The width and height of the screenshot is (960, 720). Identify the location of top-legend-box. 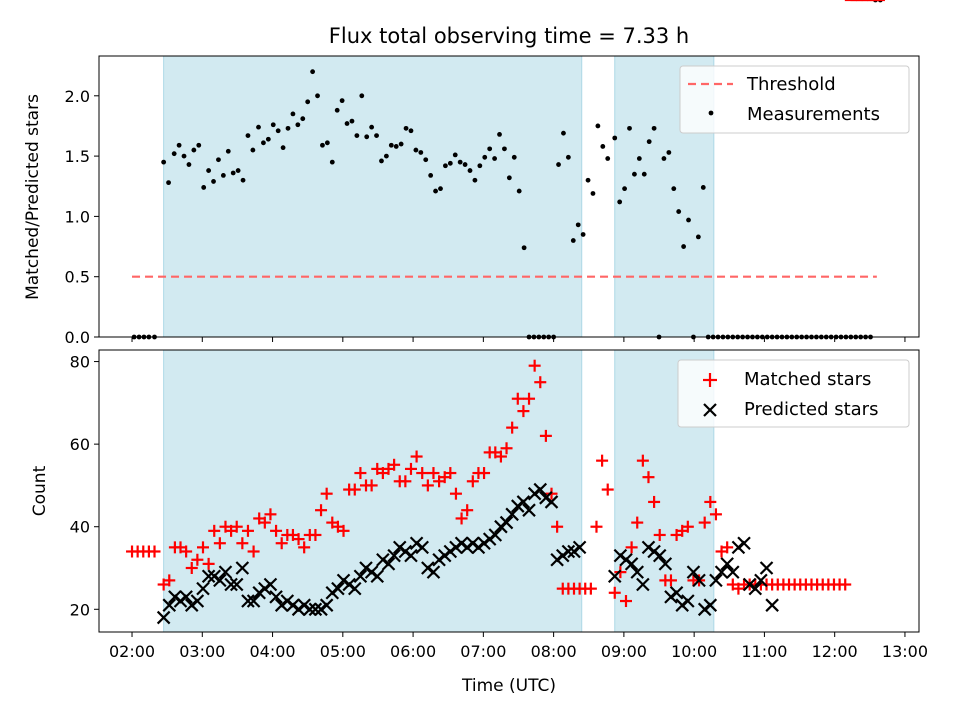
(794, 99).